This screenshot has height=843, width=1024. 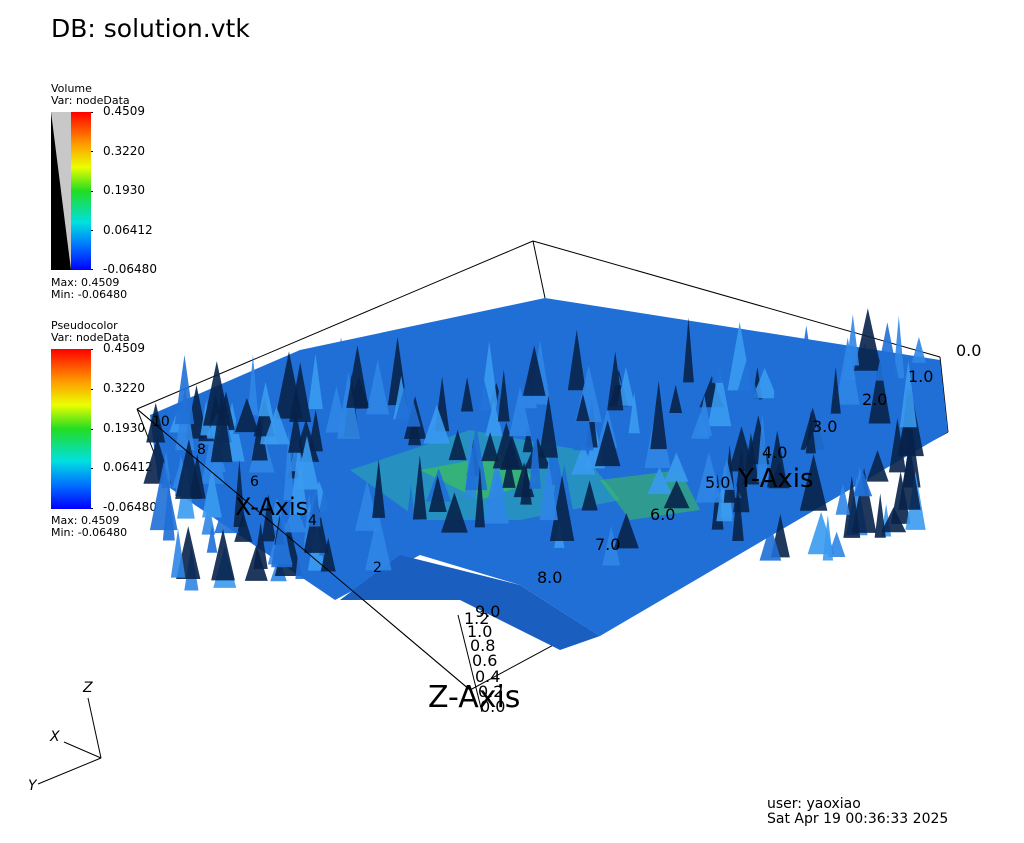 What do you see at coordinates (124, 388) in the screenshot?
I see `pseudocolor-tick-label: 0.3220` at bounding box center [124, 388].